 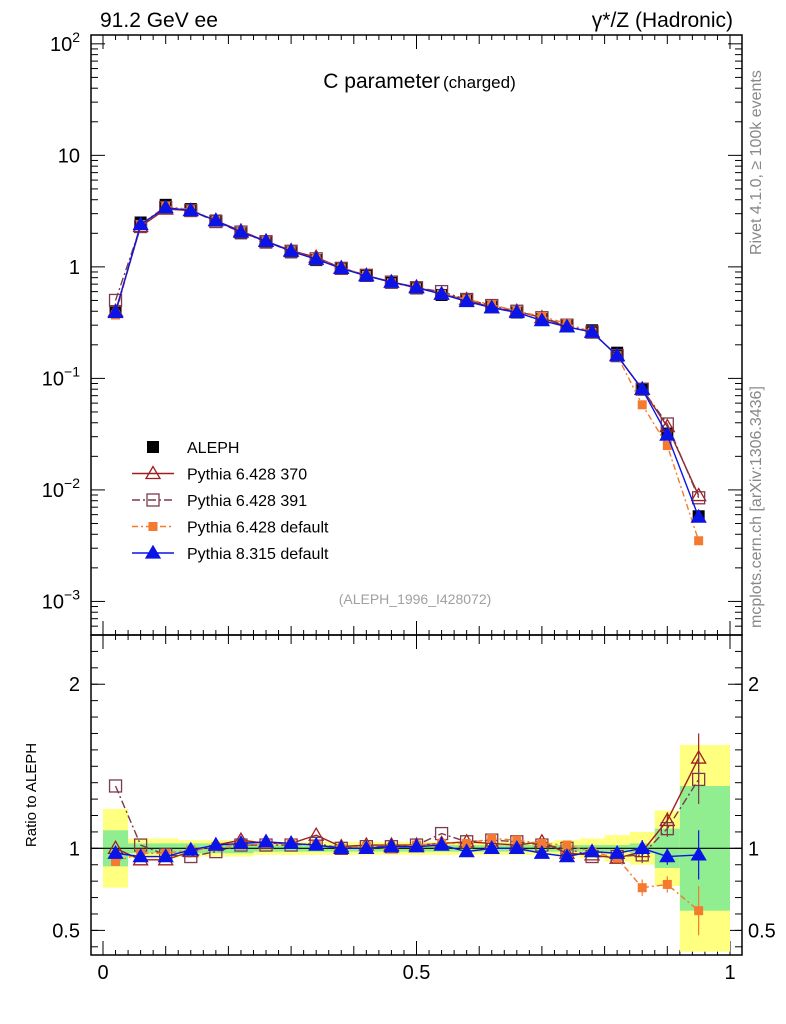 What do you see at coordinates (662, 20) in the screenshot?
I see `header-right-title: γ*/Z (Hadronic)` at bounding box center [662, 20].